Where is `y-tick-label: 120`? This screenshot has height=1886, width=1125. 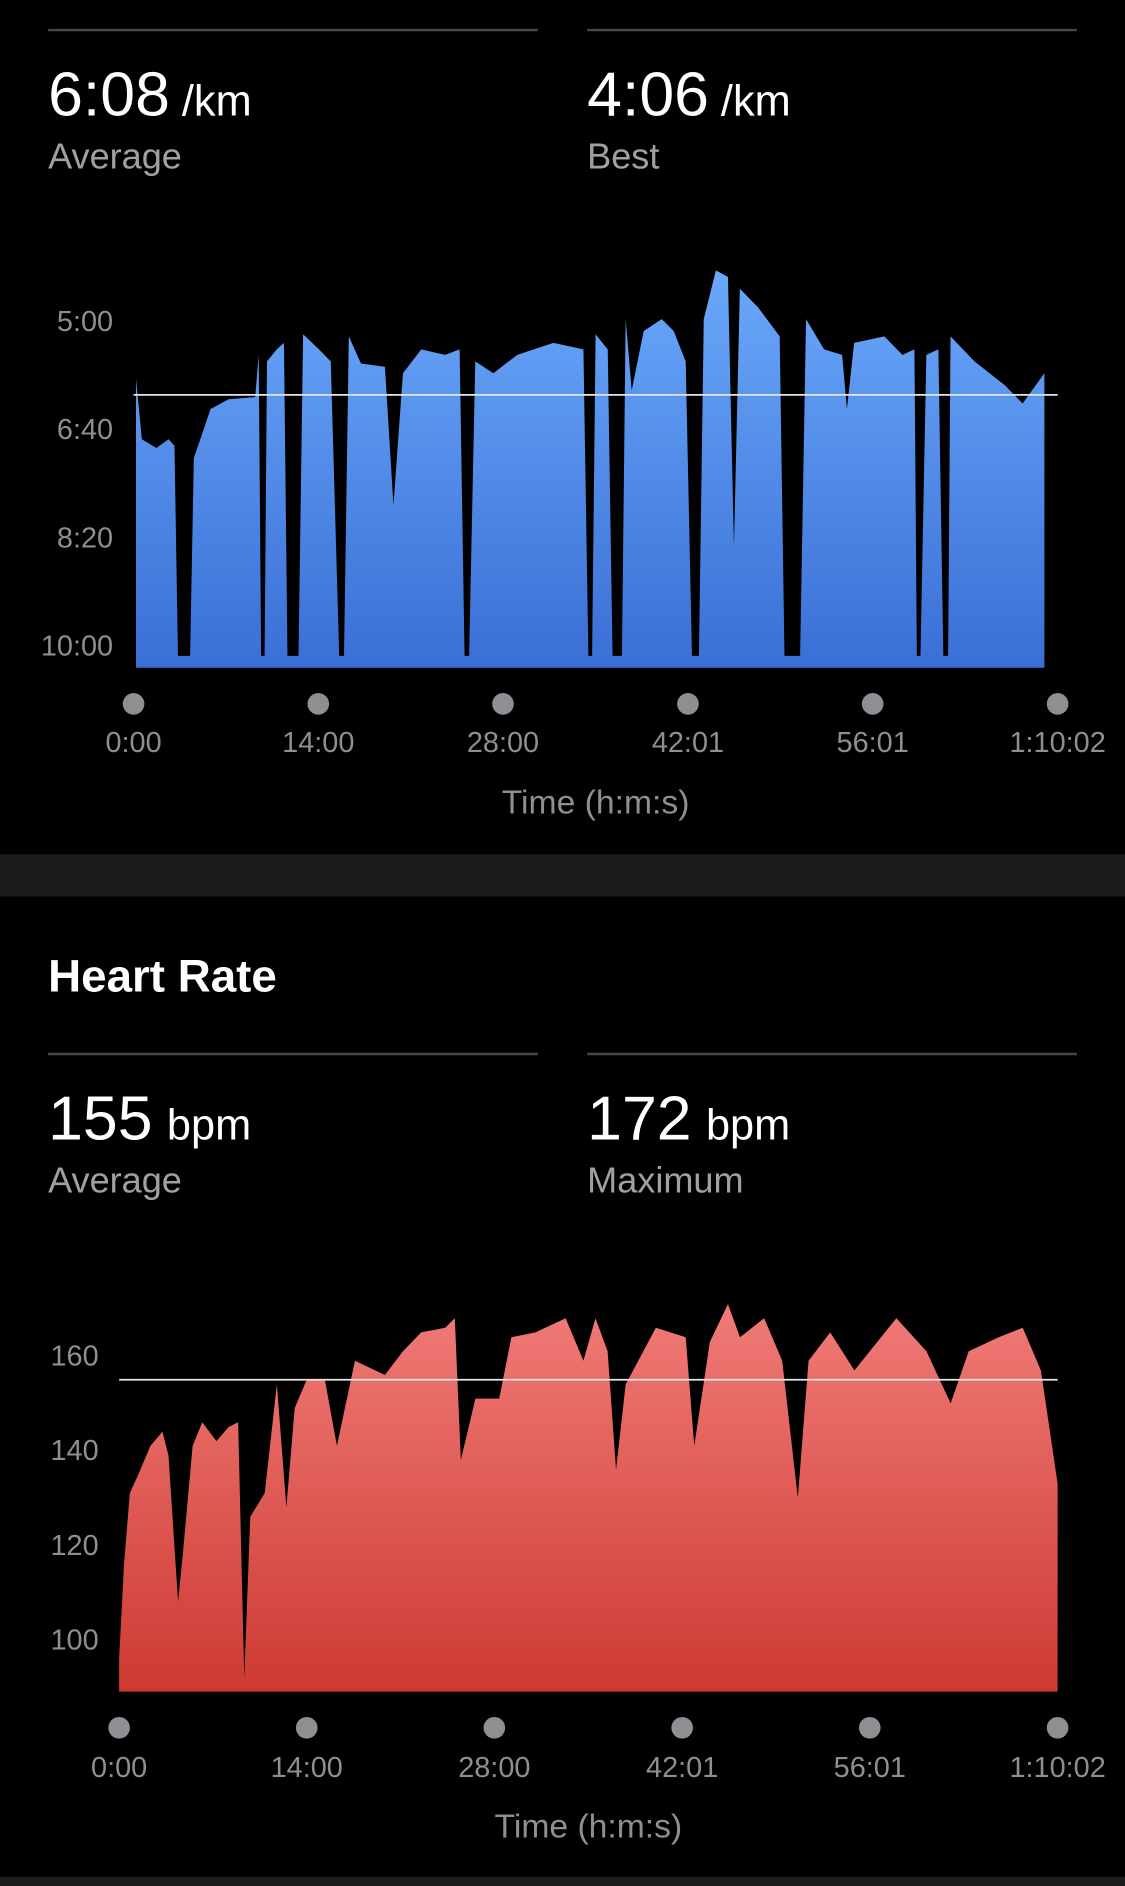
y-tick-label: 120 is located at coordinates (75, 1546).